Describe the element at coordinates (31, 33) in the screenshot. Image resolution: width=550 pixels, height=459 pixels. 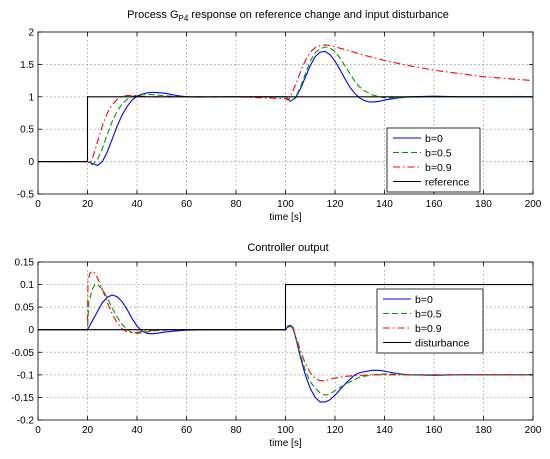
I see `y-tick-label: 2` at that location.